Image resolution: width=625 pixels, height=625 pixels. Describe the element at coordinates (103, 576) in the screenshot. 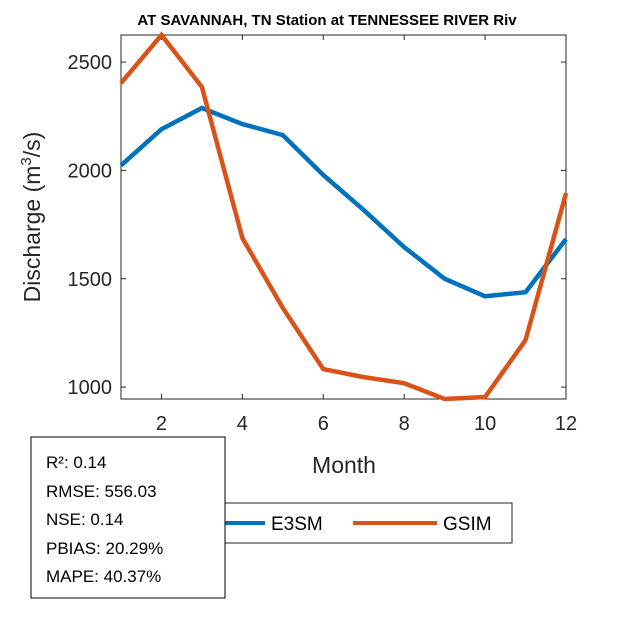

I see `stat-mape: MAPE: 40.37%` at that location.